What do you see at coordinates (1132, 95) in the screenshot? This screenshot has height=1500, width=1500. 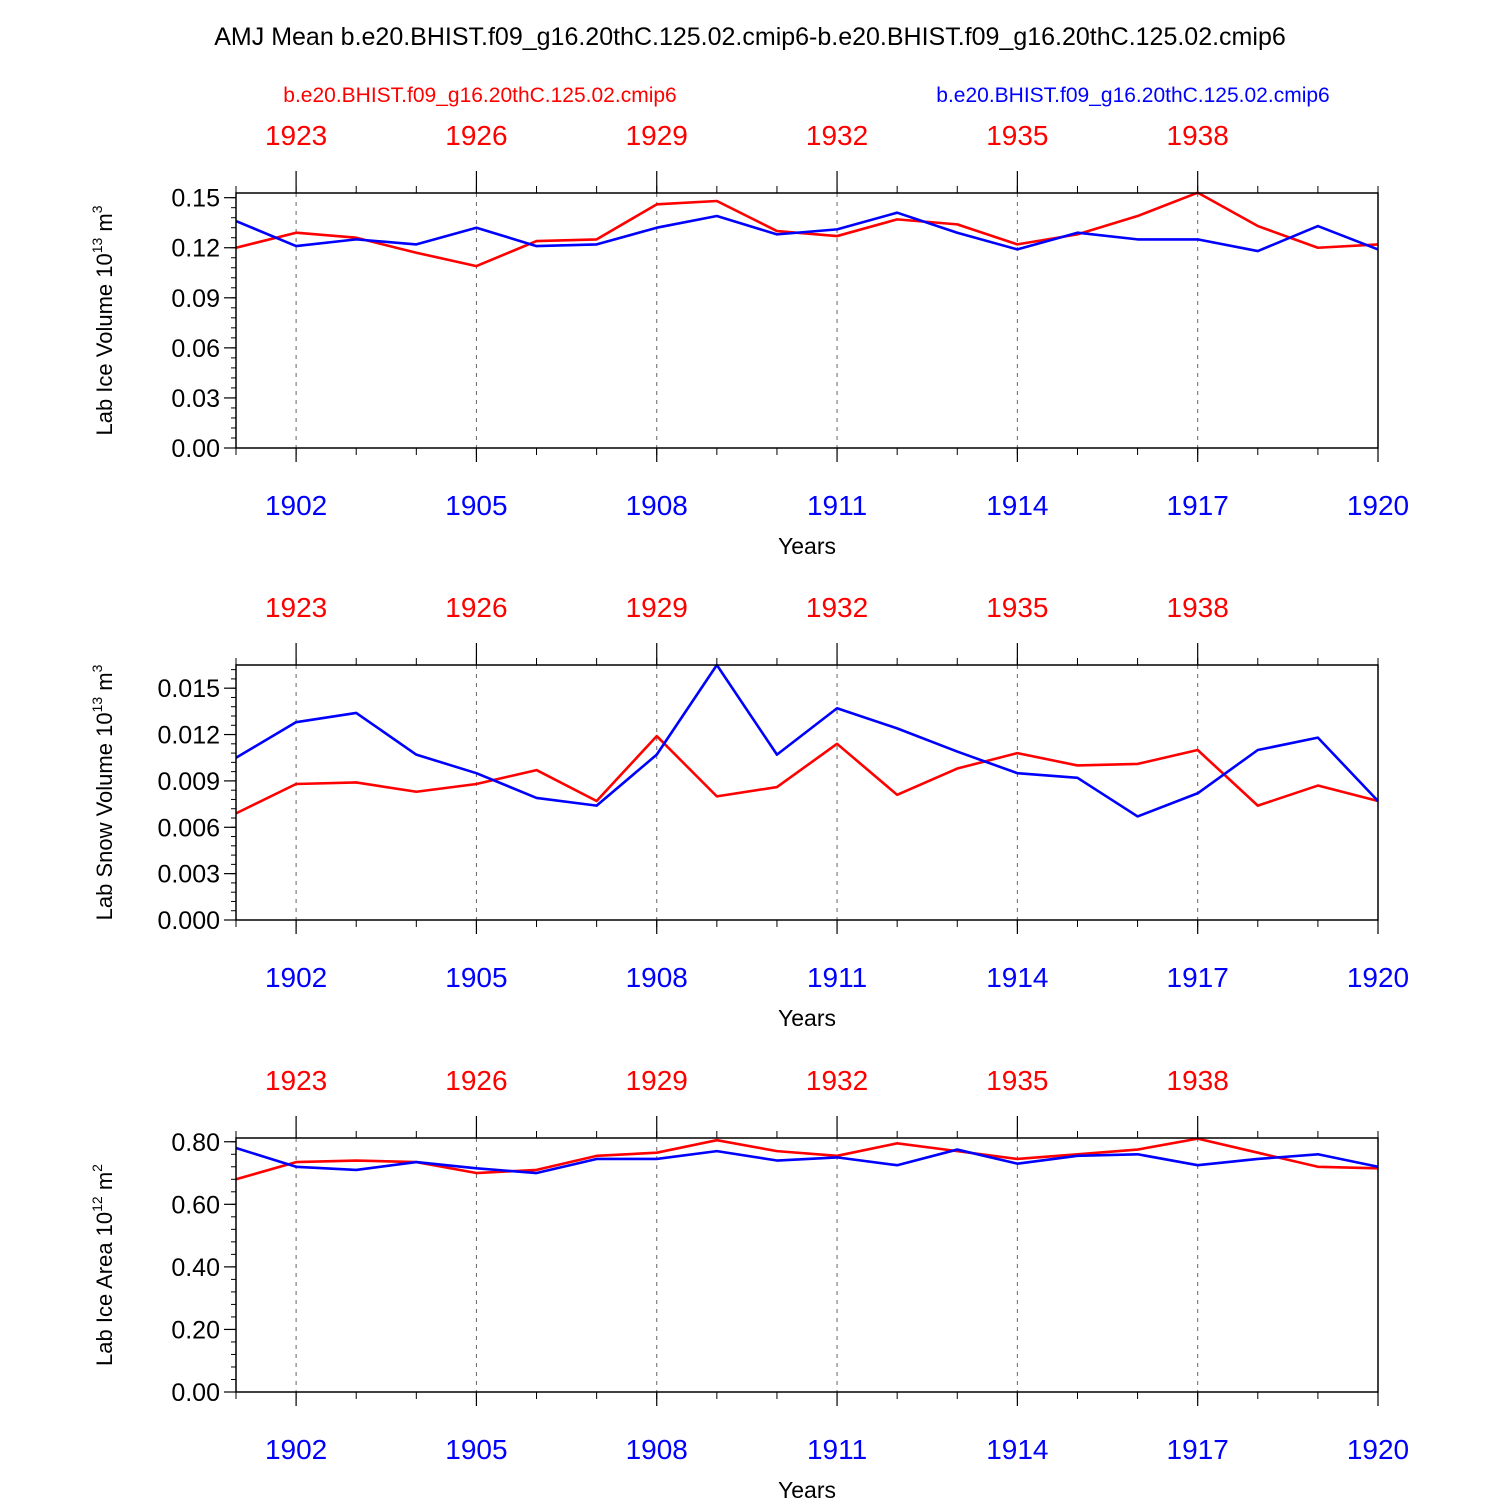 I see `legend-blue-label: b.e20.BHIST.f09_g16.20thC.125.02.cmip6` at bounding box center [1132, 95].